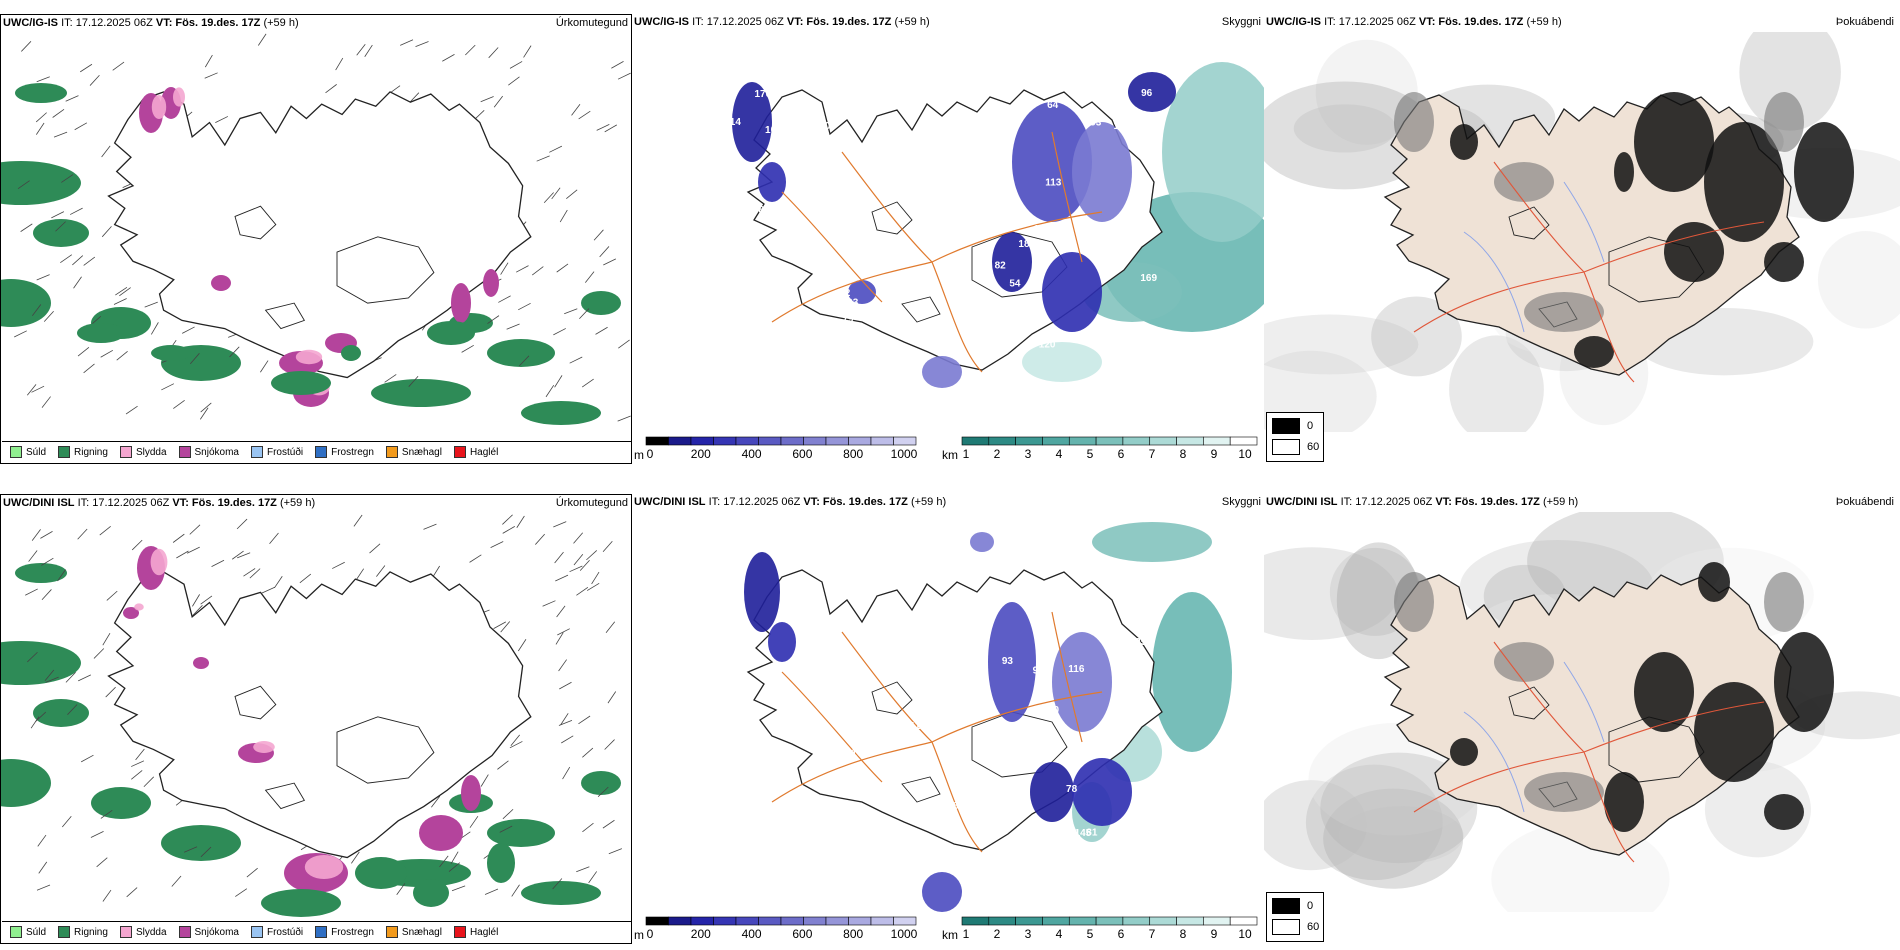  What do you see at coordinates (1481, 22) in the screenshot?
I see `valid-time: Fös. 19.des. 17Z` at bounding box center [1481, 22].